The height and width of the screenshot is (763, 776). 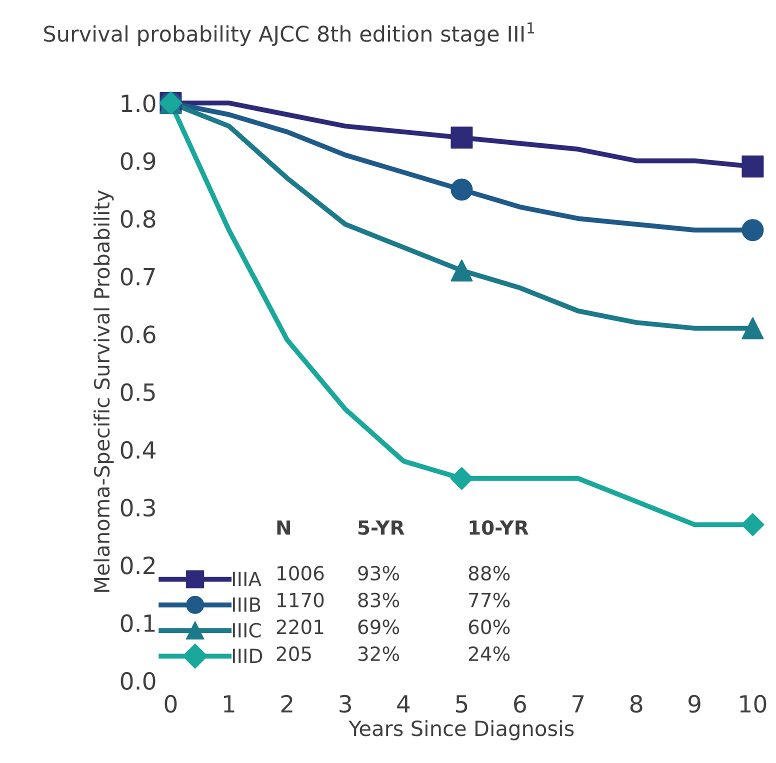 What do you see at coordinates (578, 703) in the screenshot?
I see `x-tick-label: 7` at bounding box center [578, 703].